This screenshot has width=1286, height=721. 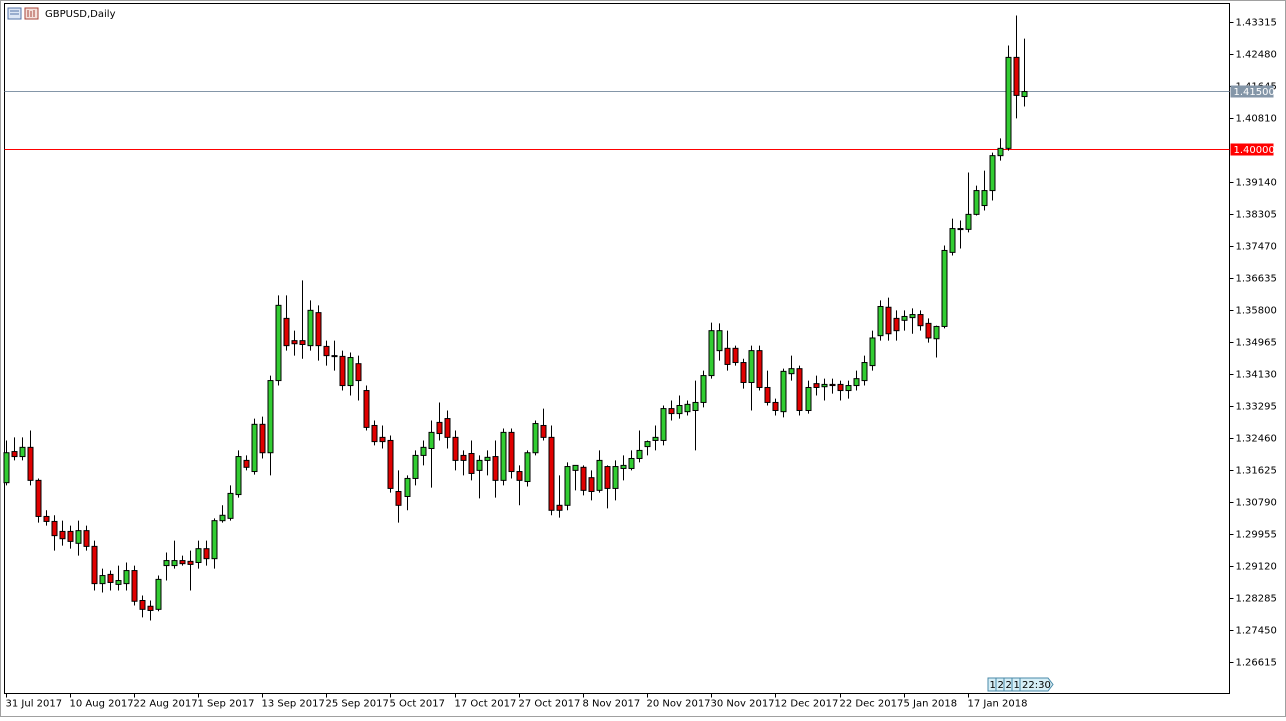 I want to click on y-tick-label: 1.29955, so click(x=1256, y=535).